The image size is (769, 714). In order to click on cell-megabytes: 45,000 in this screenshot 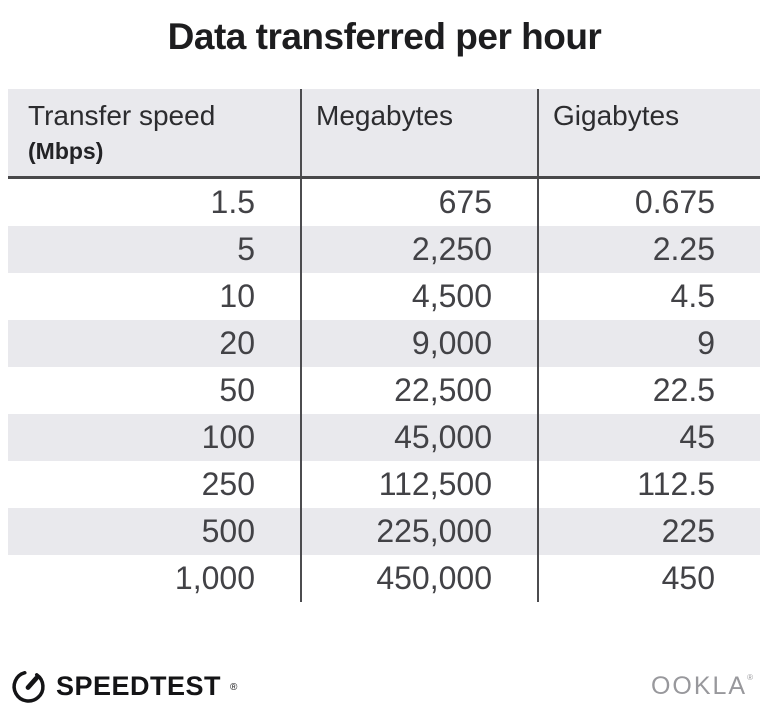, I will do `click(420, 437)`.